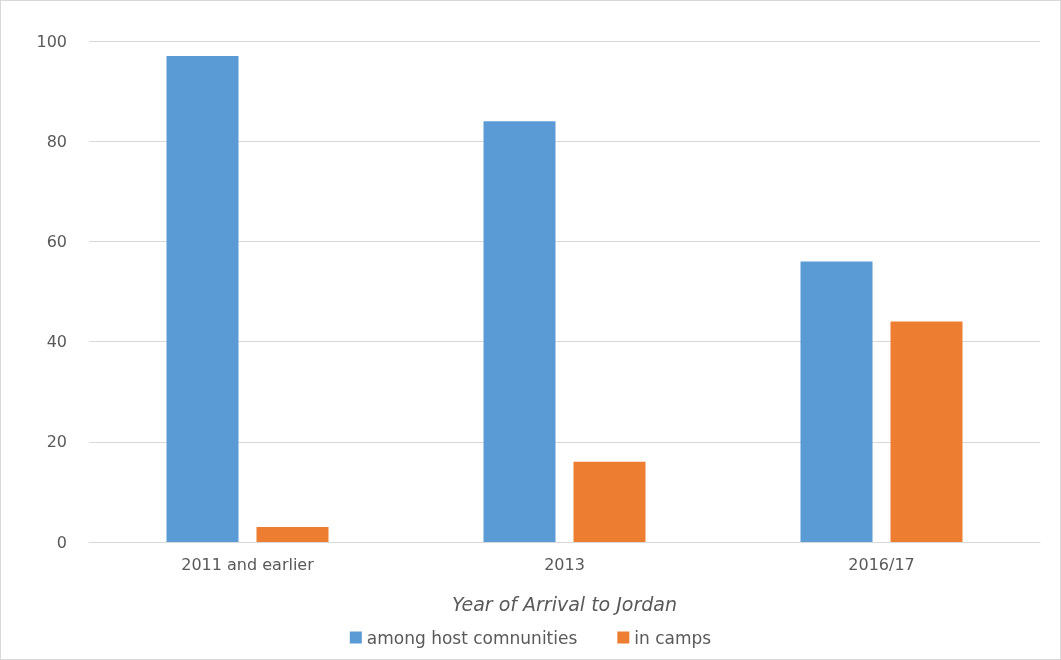 This screenshot has width=1061, height=660. What do you see at coordinates (472, 637) in the screenshot?
I see `legend-label: among host comnunities` at bounding box center [472, 637].